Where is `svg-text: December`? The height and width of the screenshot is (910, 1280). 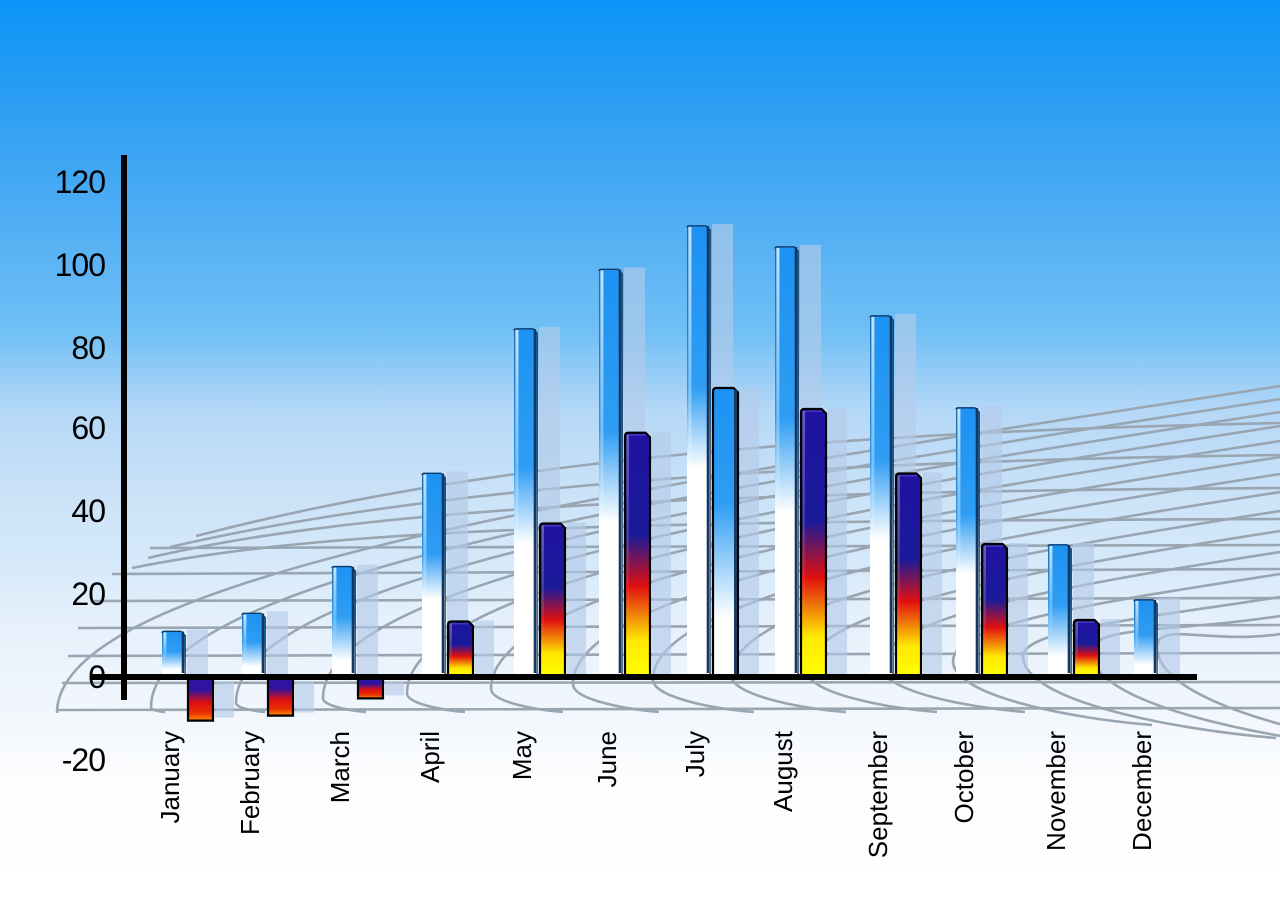 svg-text: December is located at coordinates (1142, 791).